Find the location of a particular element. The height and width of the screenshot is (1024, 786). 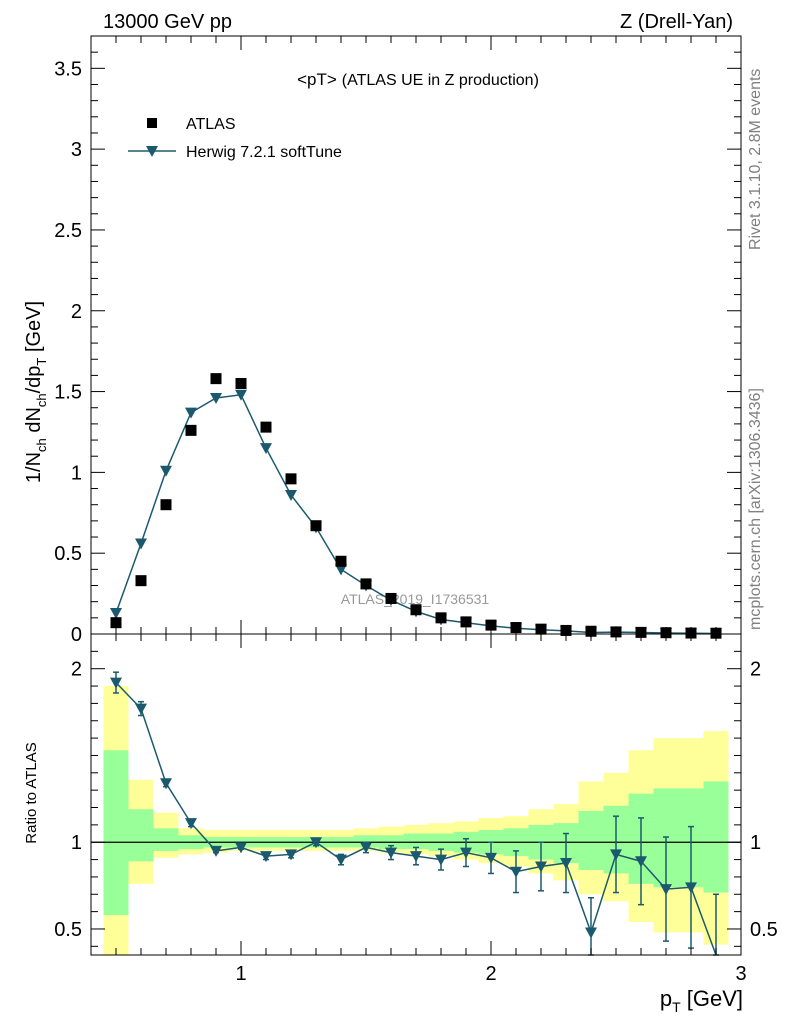

ratio-y-tick-label: 2 is located at coordinates (76, 670).